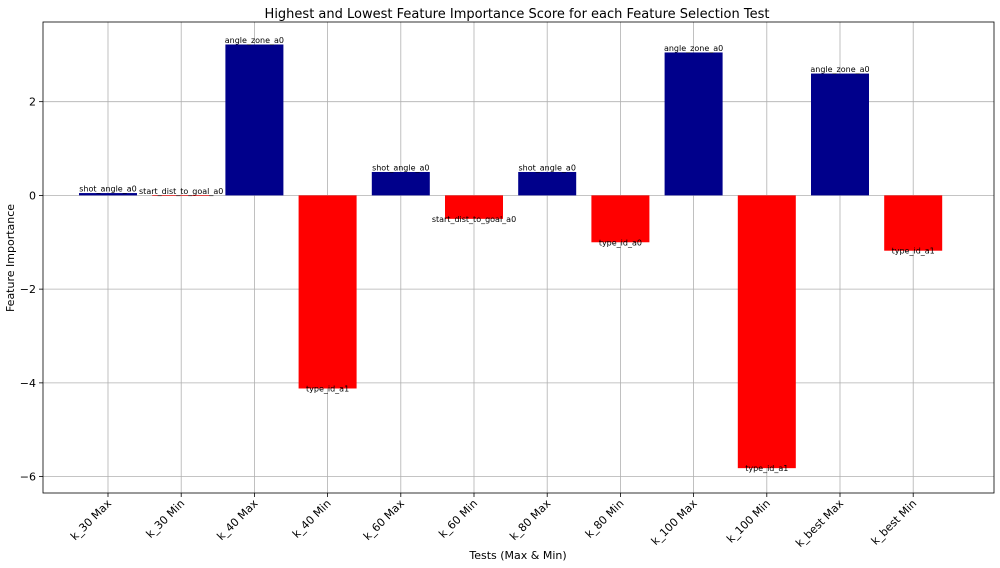  I want to click on x-tick-label: k_80 Max, so click(530, 520).